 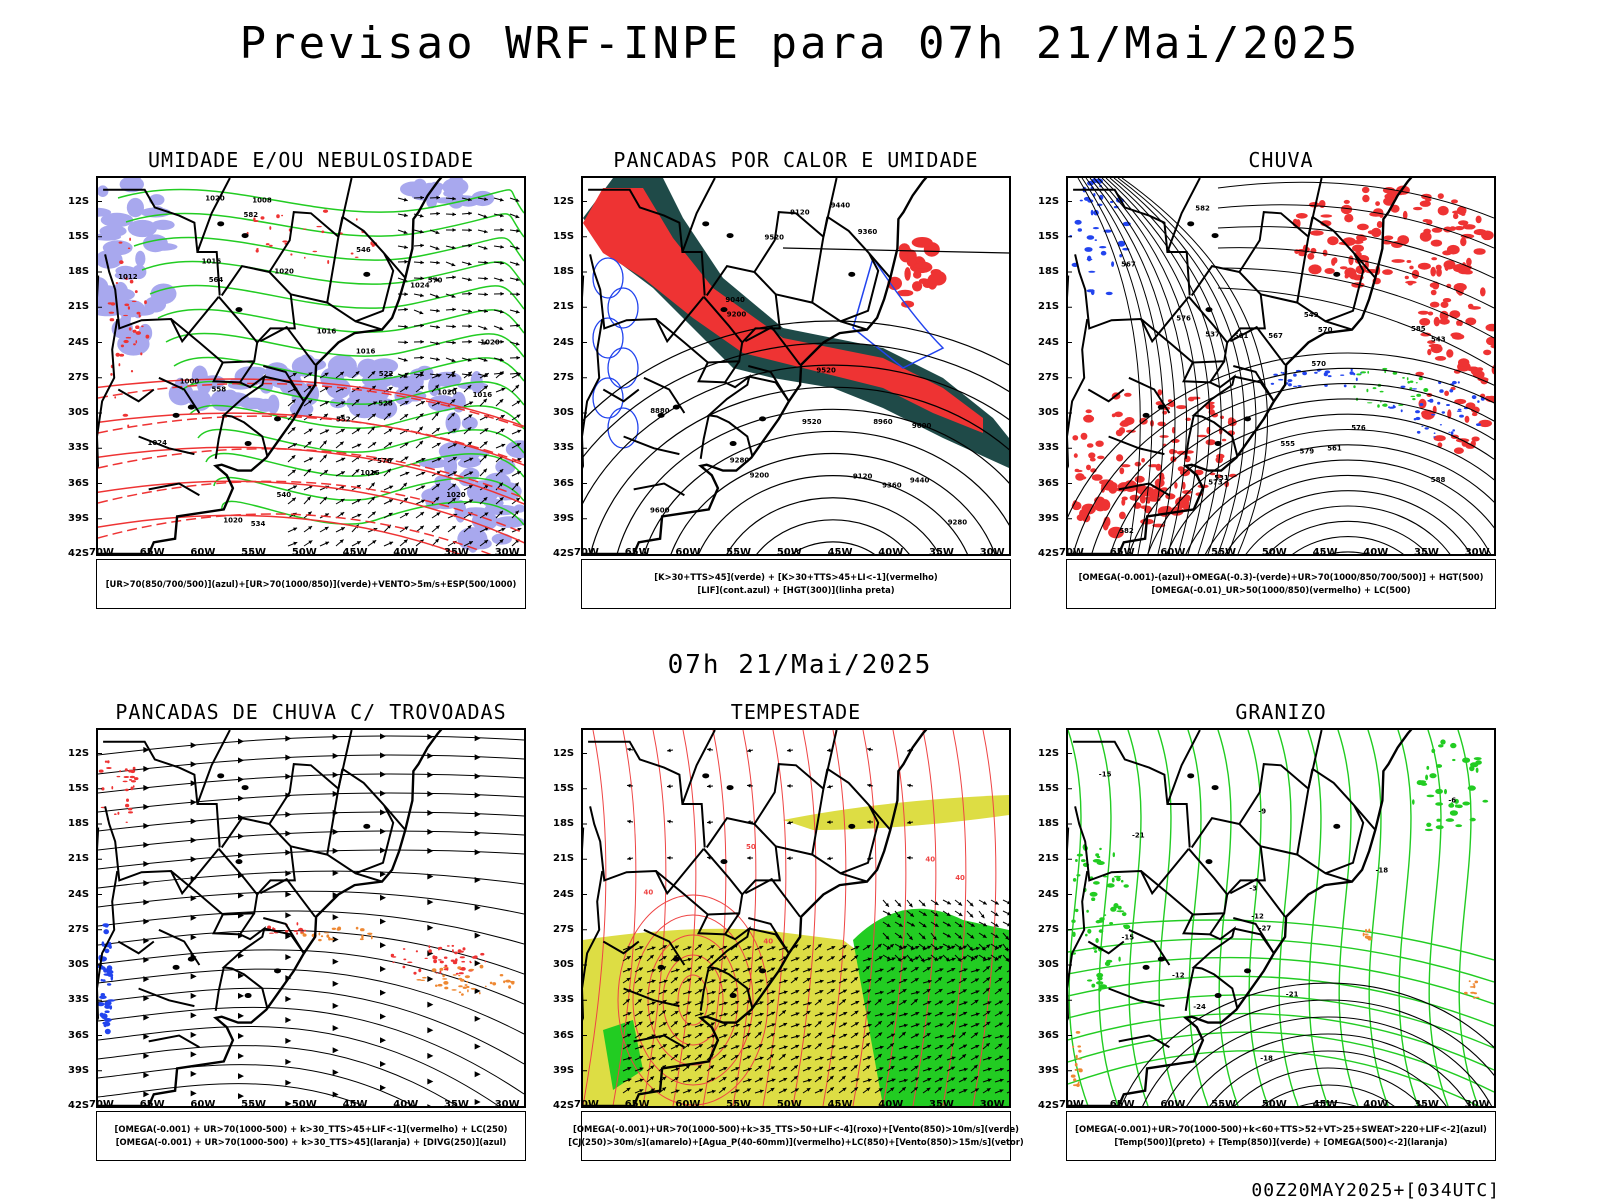 What do you see at coordinates (219, 389) in the screenshot?
I see `contour-label: 558` at bounding box center [219, 389].